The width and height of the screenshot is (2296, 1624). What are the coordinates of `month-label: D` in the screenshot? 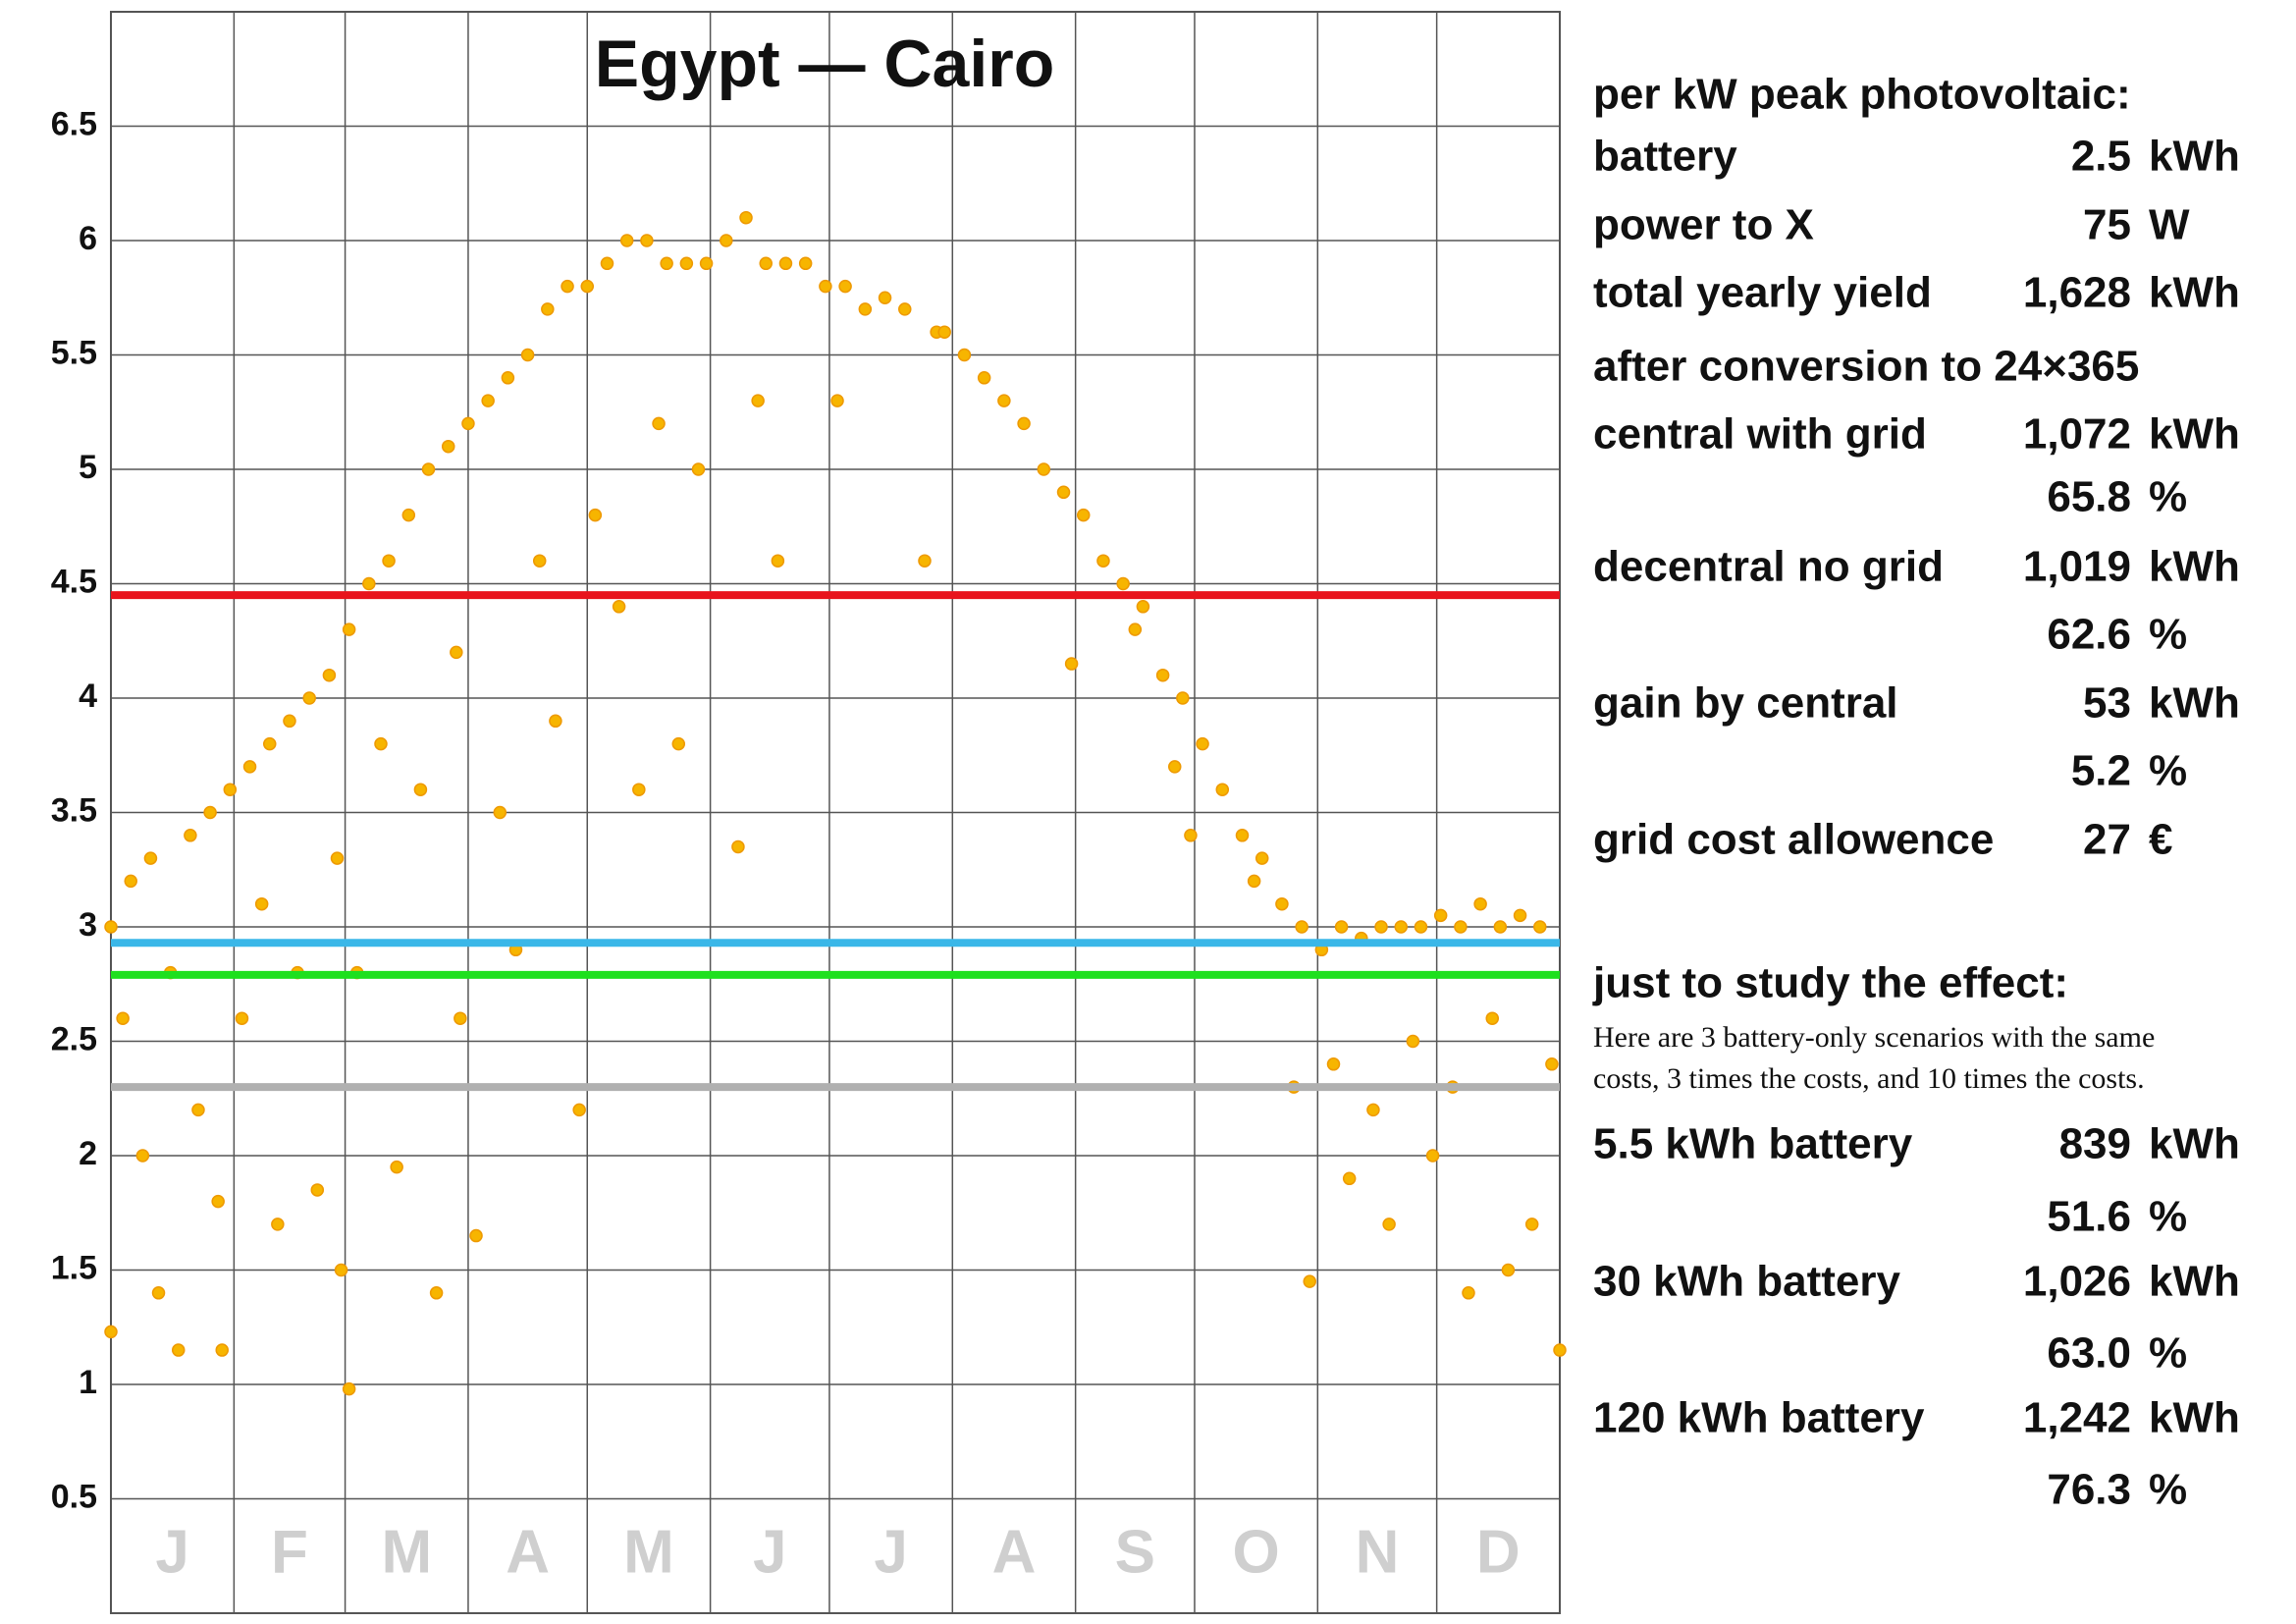 It's located at (1498, 1552).